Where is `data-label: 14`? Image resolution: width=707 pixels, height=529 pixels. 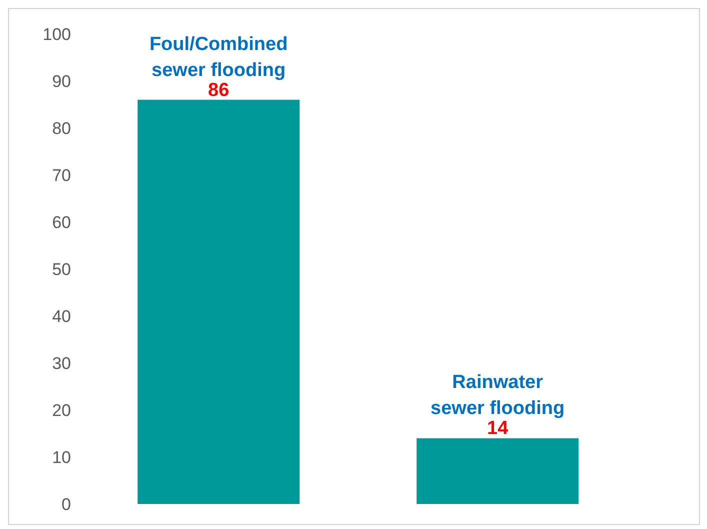
data-label: 14 is located at coordinates (498, 429).